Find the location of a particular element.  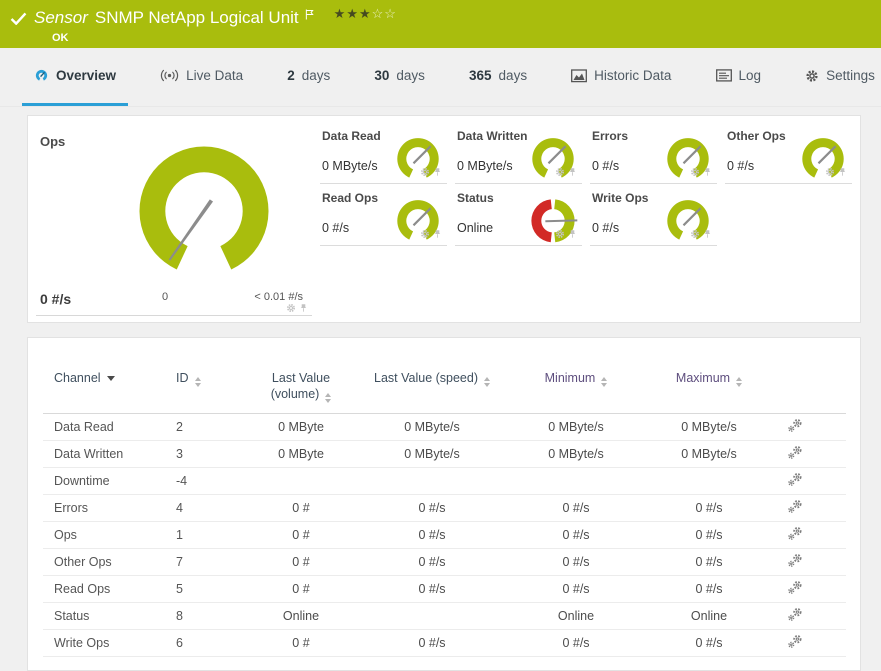

tab-2-days: 2 days is located at coordinates (308, 77).